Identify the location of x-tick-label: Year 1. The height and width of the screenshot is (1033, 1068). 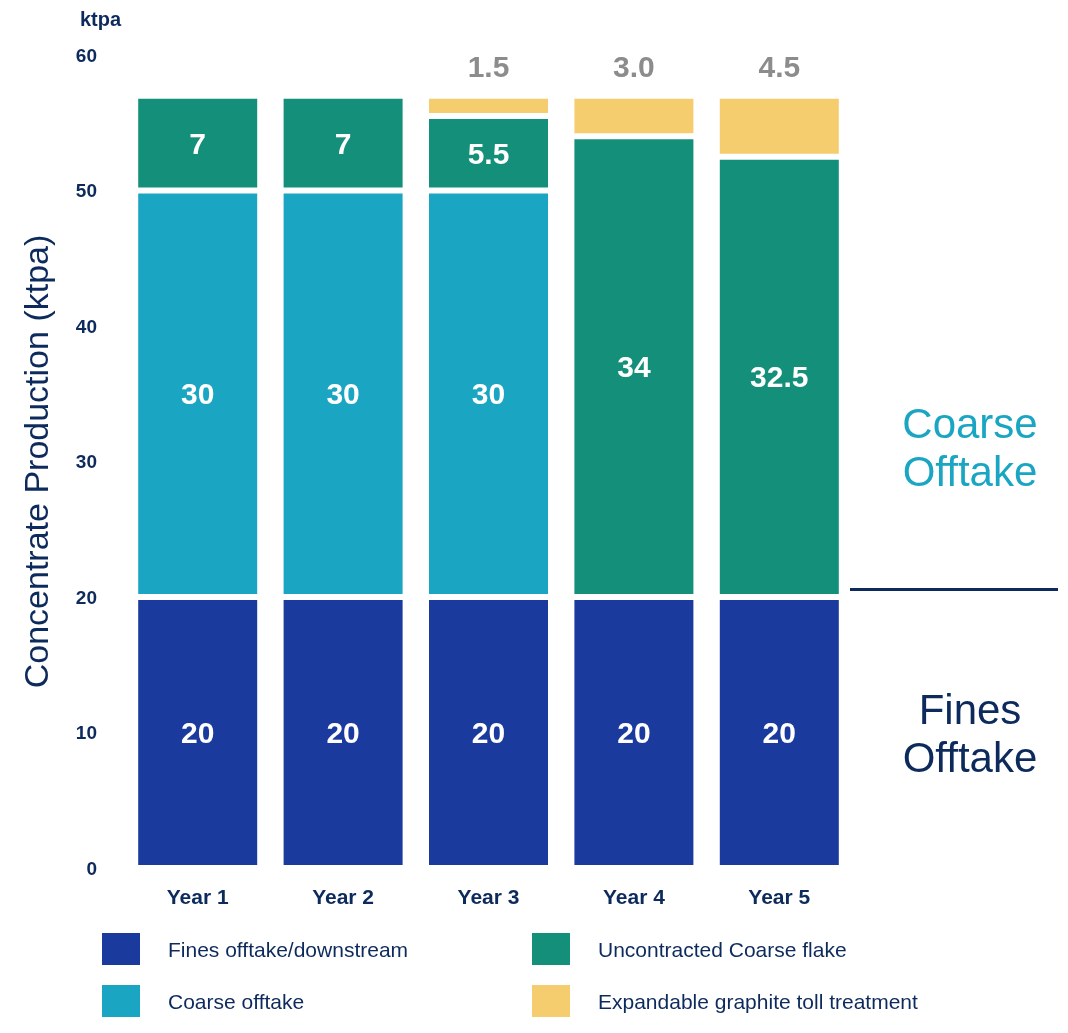
(197, 896).